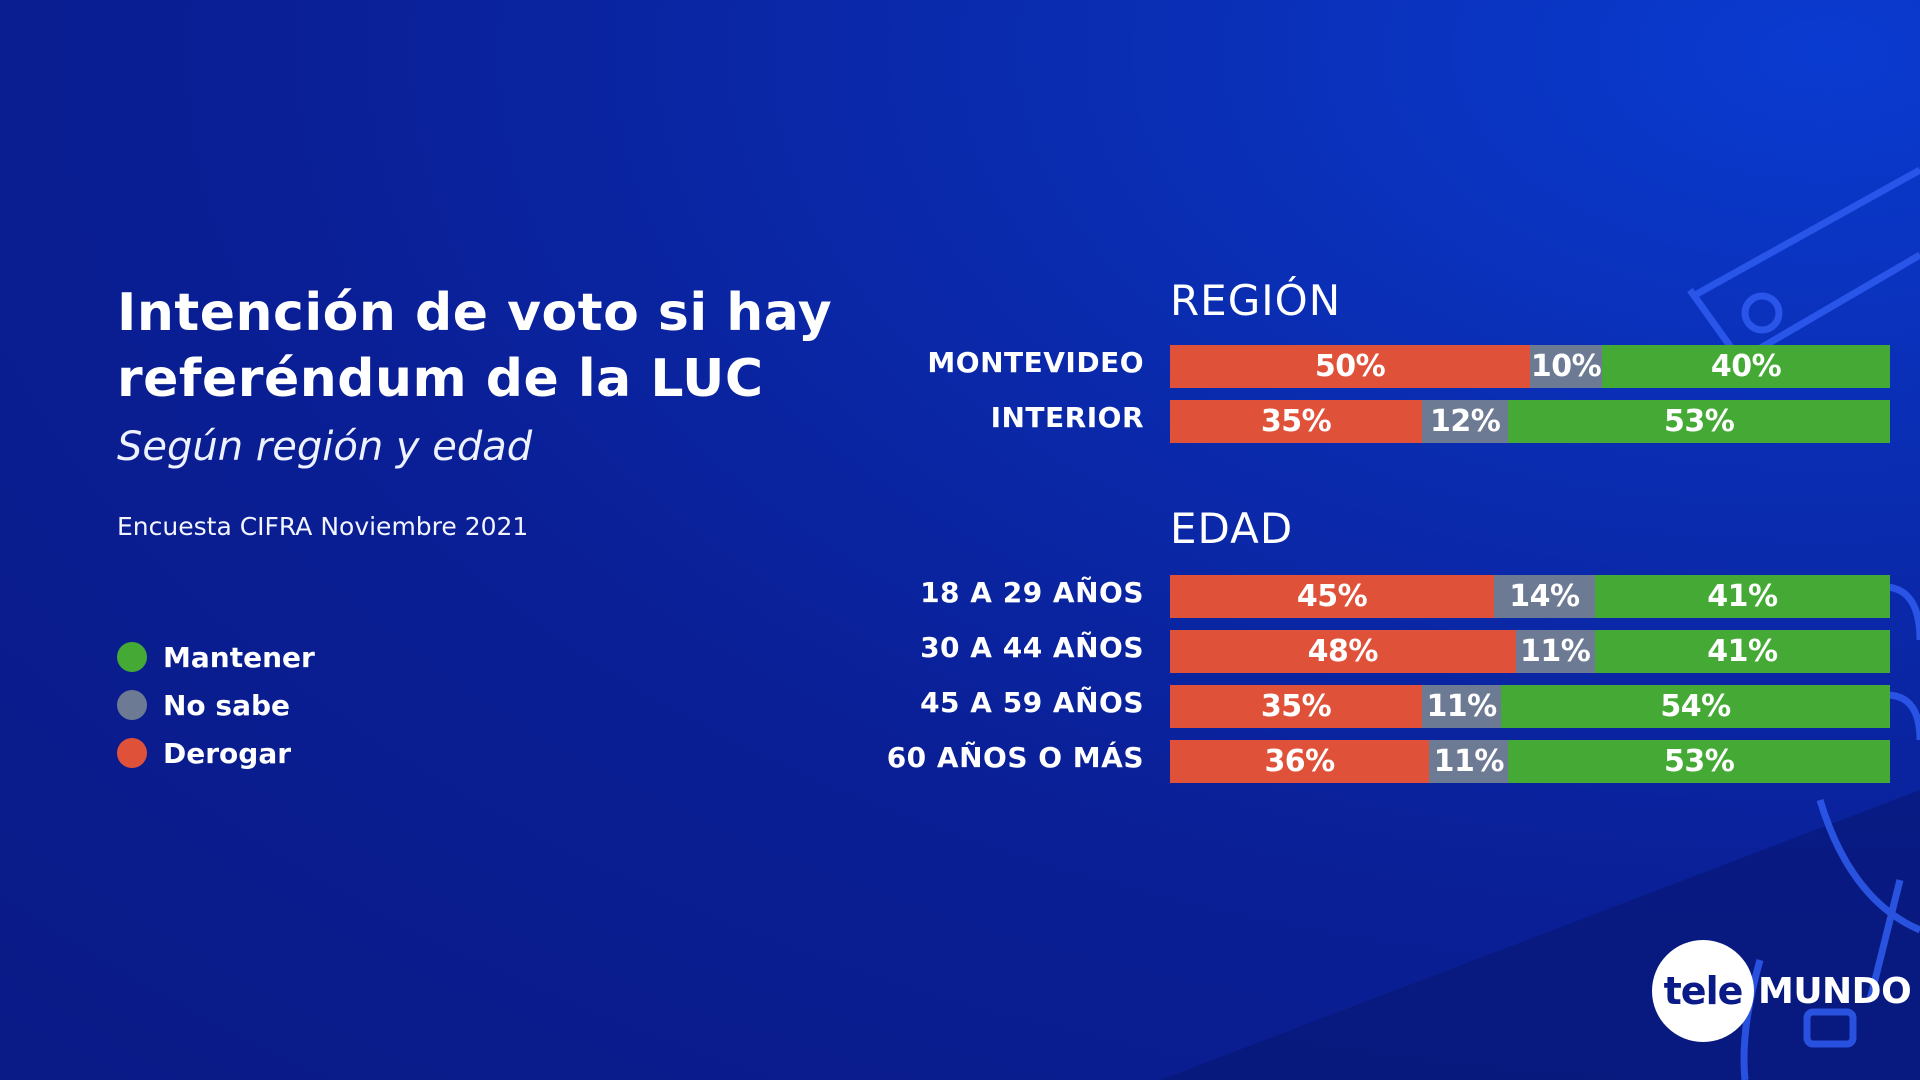  What do you see at coordinates (132, 657) in the screenshot?
I see `legend-swatch-mantener` at bounding box center [132, 657].